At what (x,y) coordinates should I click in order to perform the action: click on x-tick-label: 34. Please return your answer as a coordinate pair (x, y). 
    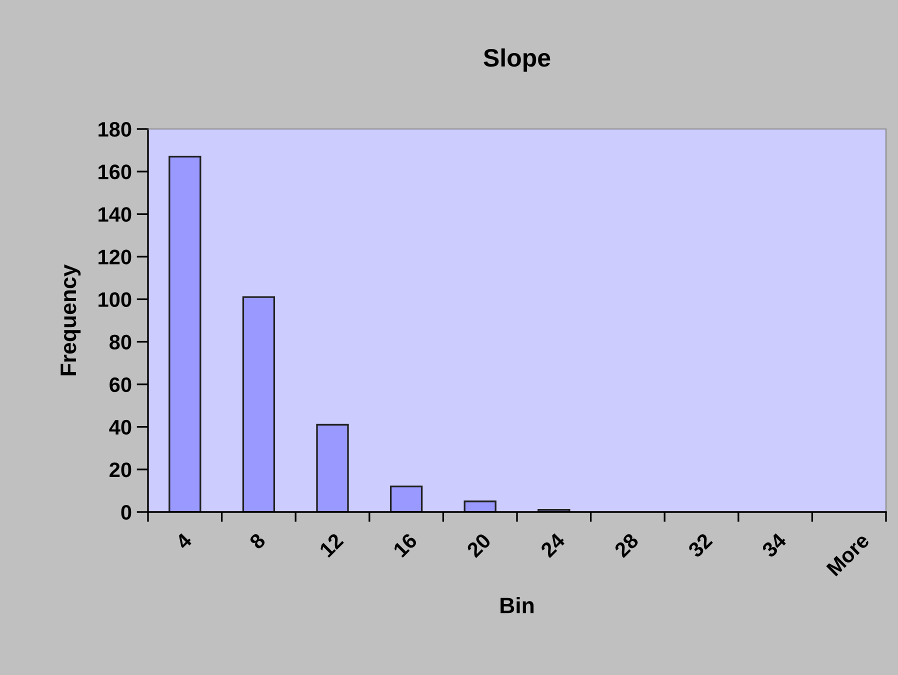
    Looking at the image, I should click on (774, 545).